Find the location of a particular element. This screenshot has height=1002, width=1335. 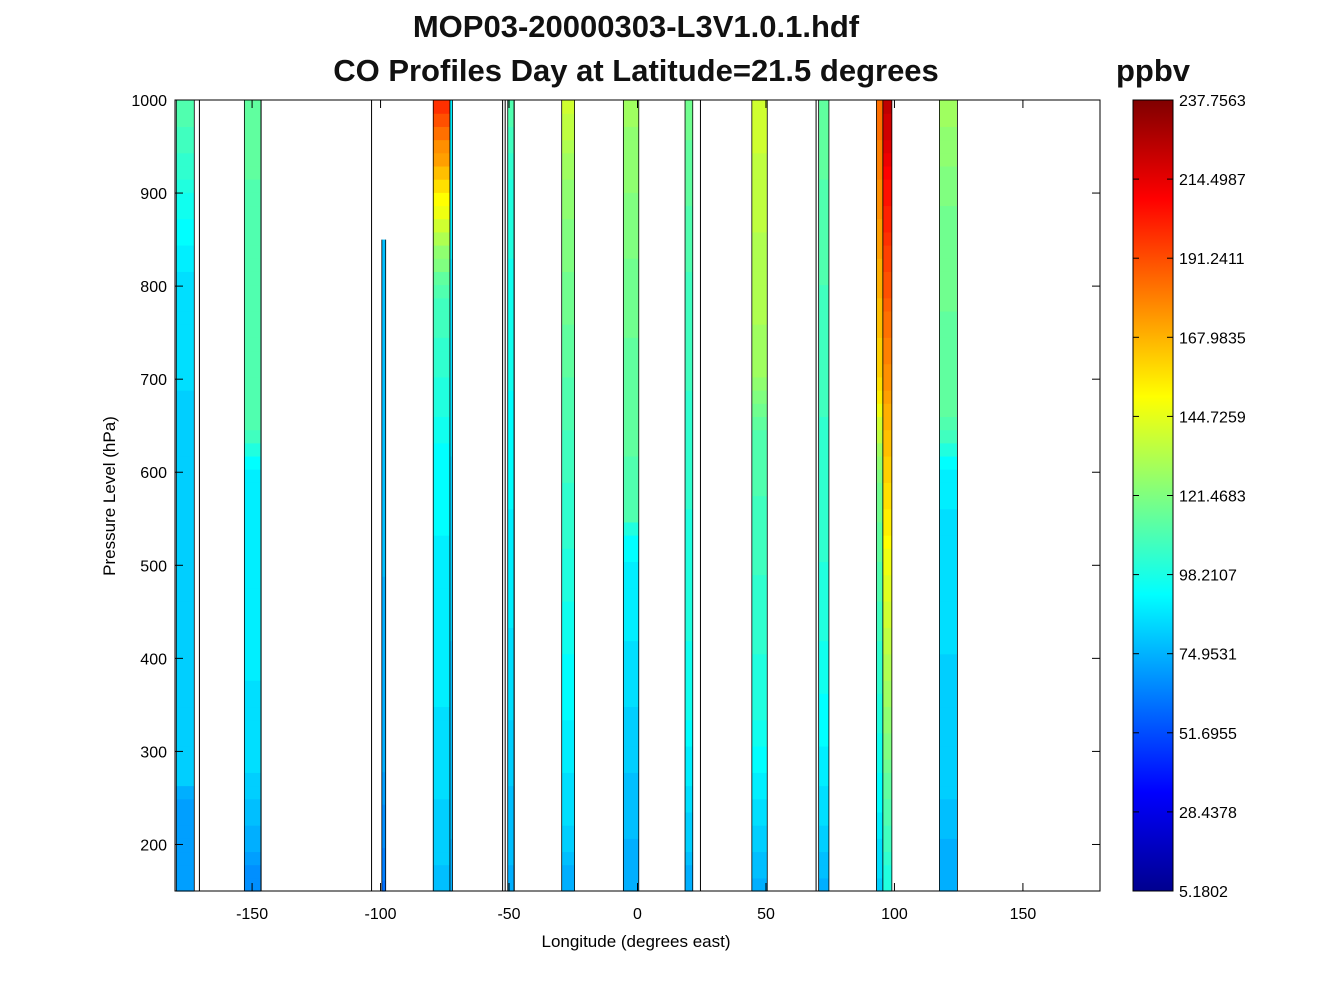

colorbar-tick-label: 51.6955 is located at coordinates (1208, 734).